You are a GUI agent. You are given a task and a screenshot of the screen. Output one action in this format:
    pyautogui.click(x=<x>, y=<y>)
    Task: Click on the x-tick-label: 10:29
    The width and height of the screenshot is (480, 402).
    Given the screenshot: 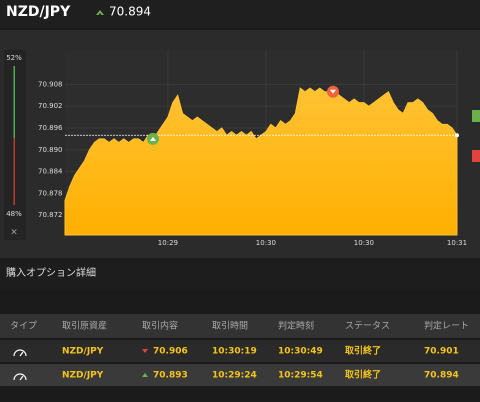 What is the action you would take?
    pyautogui.click(x=168, y=243)
    